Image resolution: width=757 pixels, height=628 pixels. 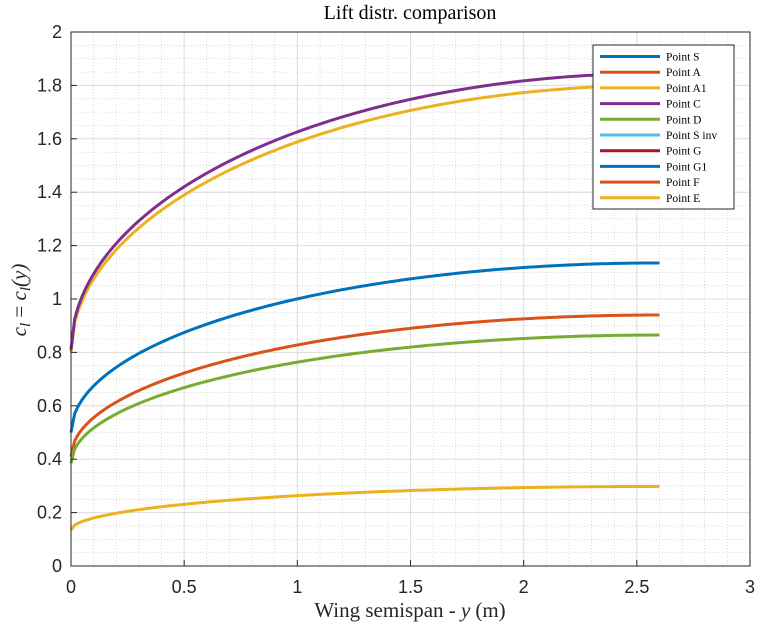 What do you see at coordinates (57, 32) in the screenshot?
I see `y-tick-label: 2` at bounding box center [57, 32].